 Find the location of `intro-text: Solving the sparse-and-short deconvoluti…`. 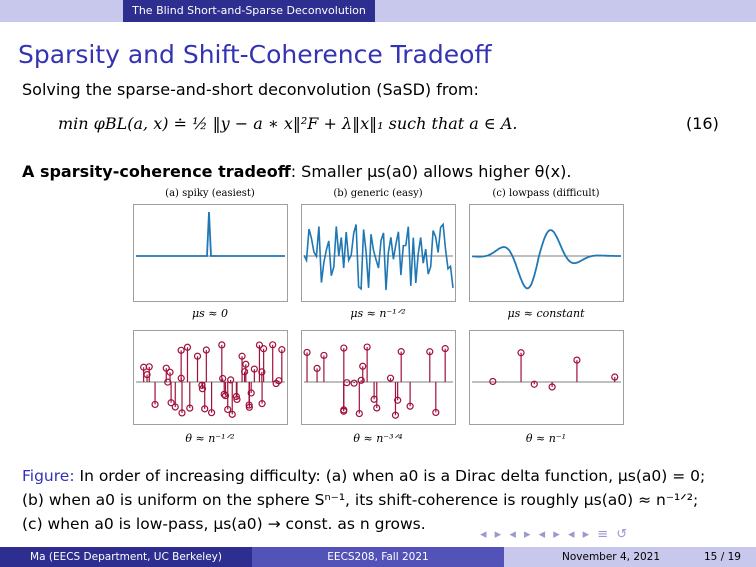

intro-text: Solving the sparse-and-short deconvoluti… is located at coordinates (250, 89).